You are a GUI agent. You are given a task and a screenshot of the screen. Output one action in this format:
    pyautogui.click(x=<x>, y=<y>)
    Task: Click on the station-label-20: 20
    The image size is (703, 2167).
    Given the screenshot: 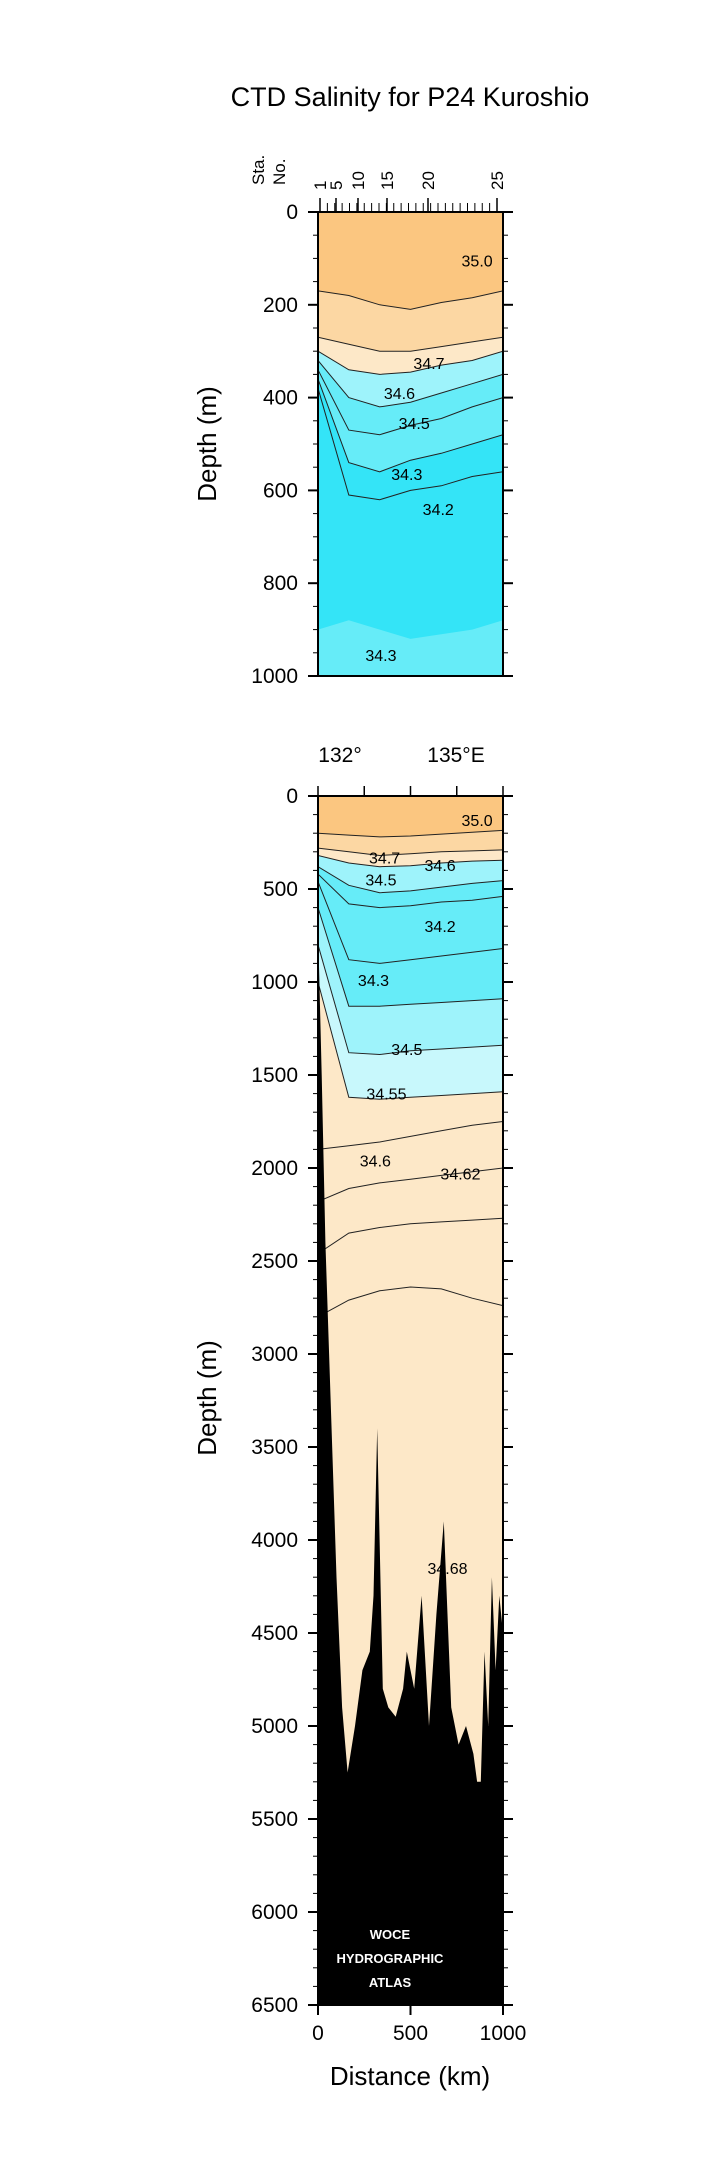 What is the action you would take?
    pyautogui.click(x=428, y=180)
    